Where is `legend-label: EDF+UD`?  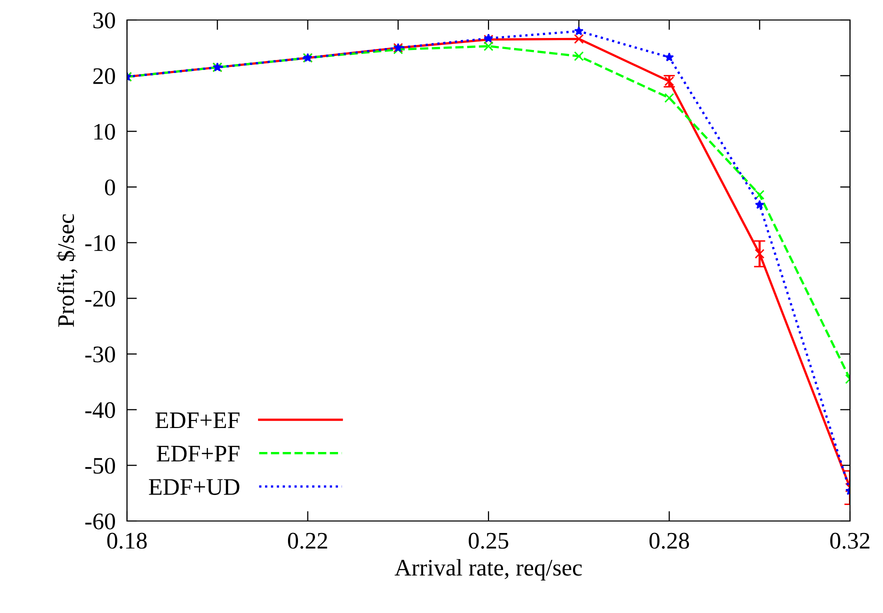
legend-label: EDF+UD is located at coordinates (194, 487).